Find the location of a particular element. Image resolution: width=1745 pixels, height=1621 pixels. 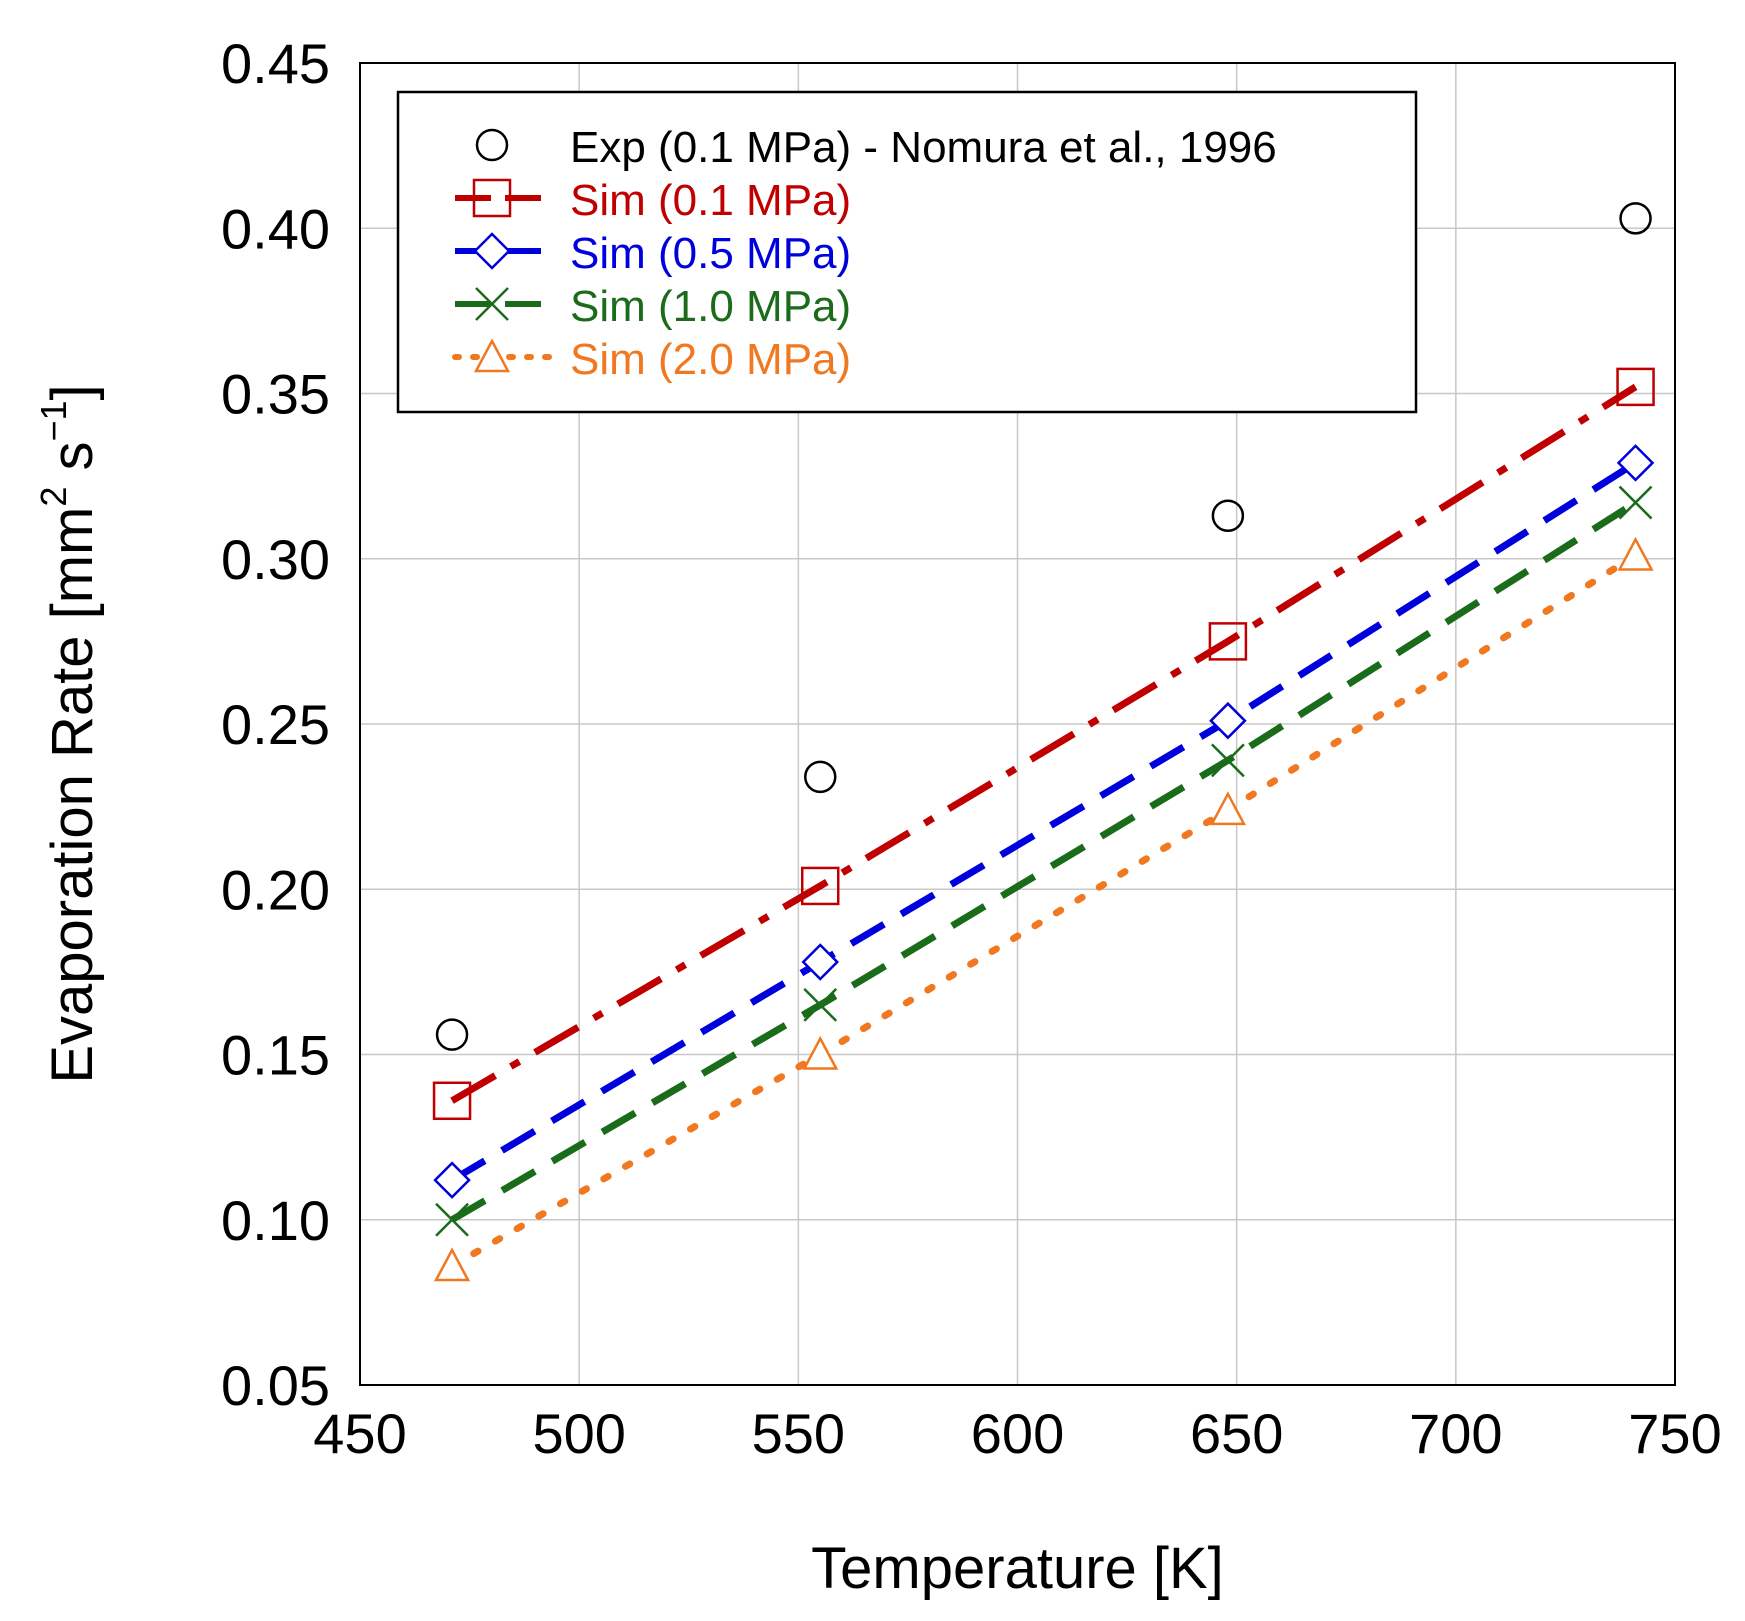

y-tick-label: 0.10 is located at coordinates (275, 1220).